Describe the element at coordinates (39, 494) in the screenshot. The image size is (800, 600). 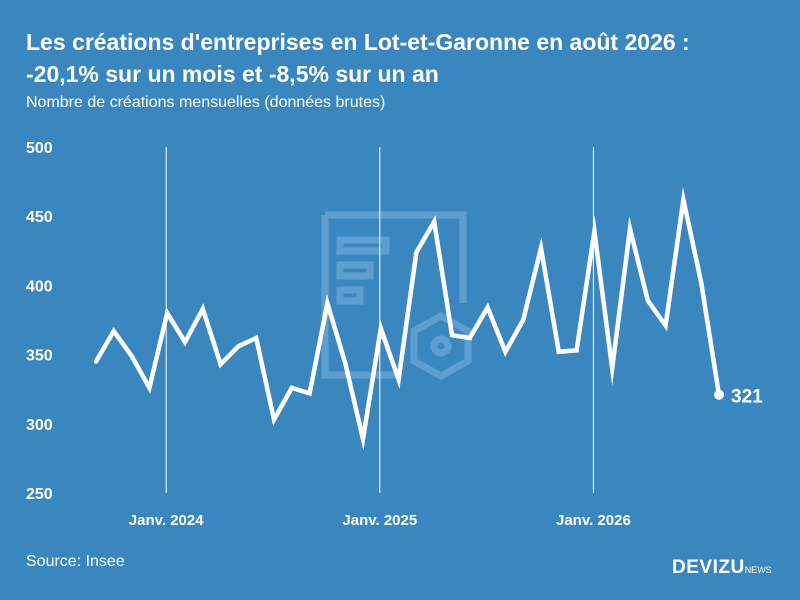
I see `y-tick-label: 250` at that location.